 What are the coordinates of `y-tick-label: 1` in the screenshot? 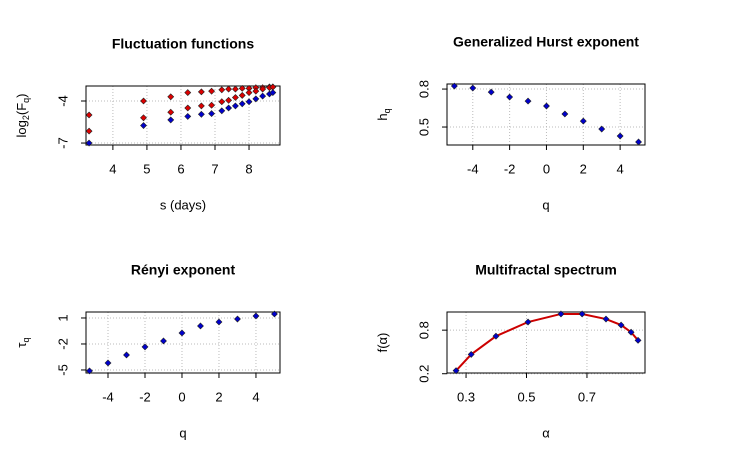 It's located at (62, 317).